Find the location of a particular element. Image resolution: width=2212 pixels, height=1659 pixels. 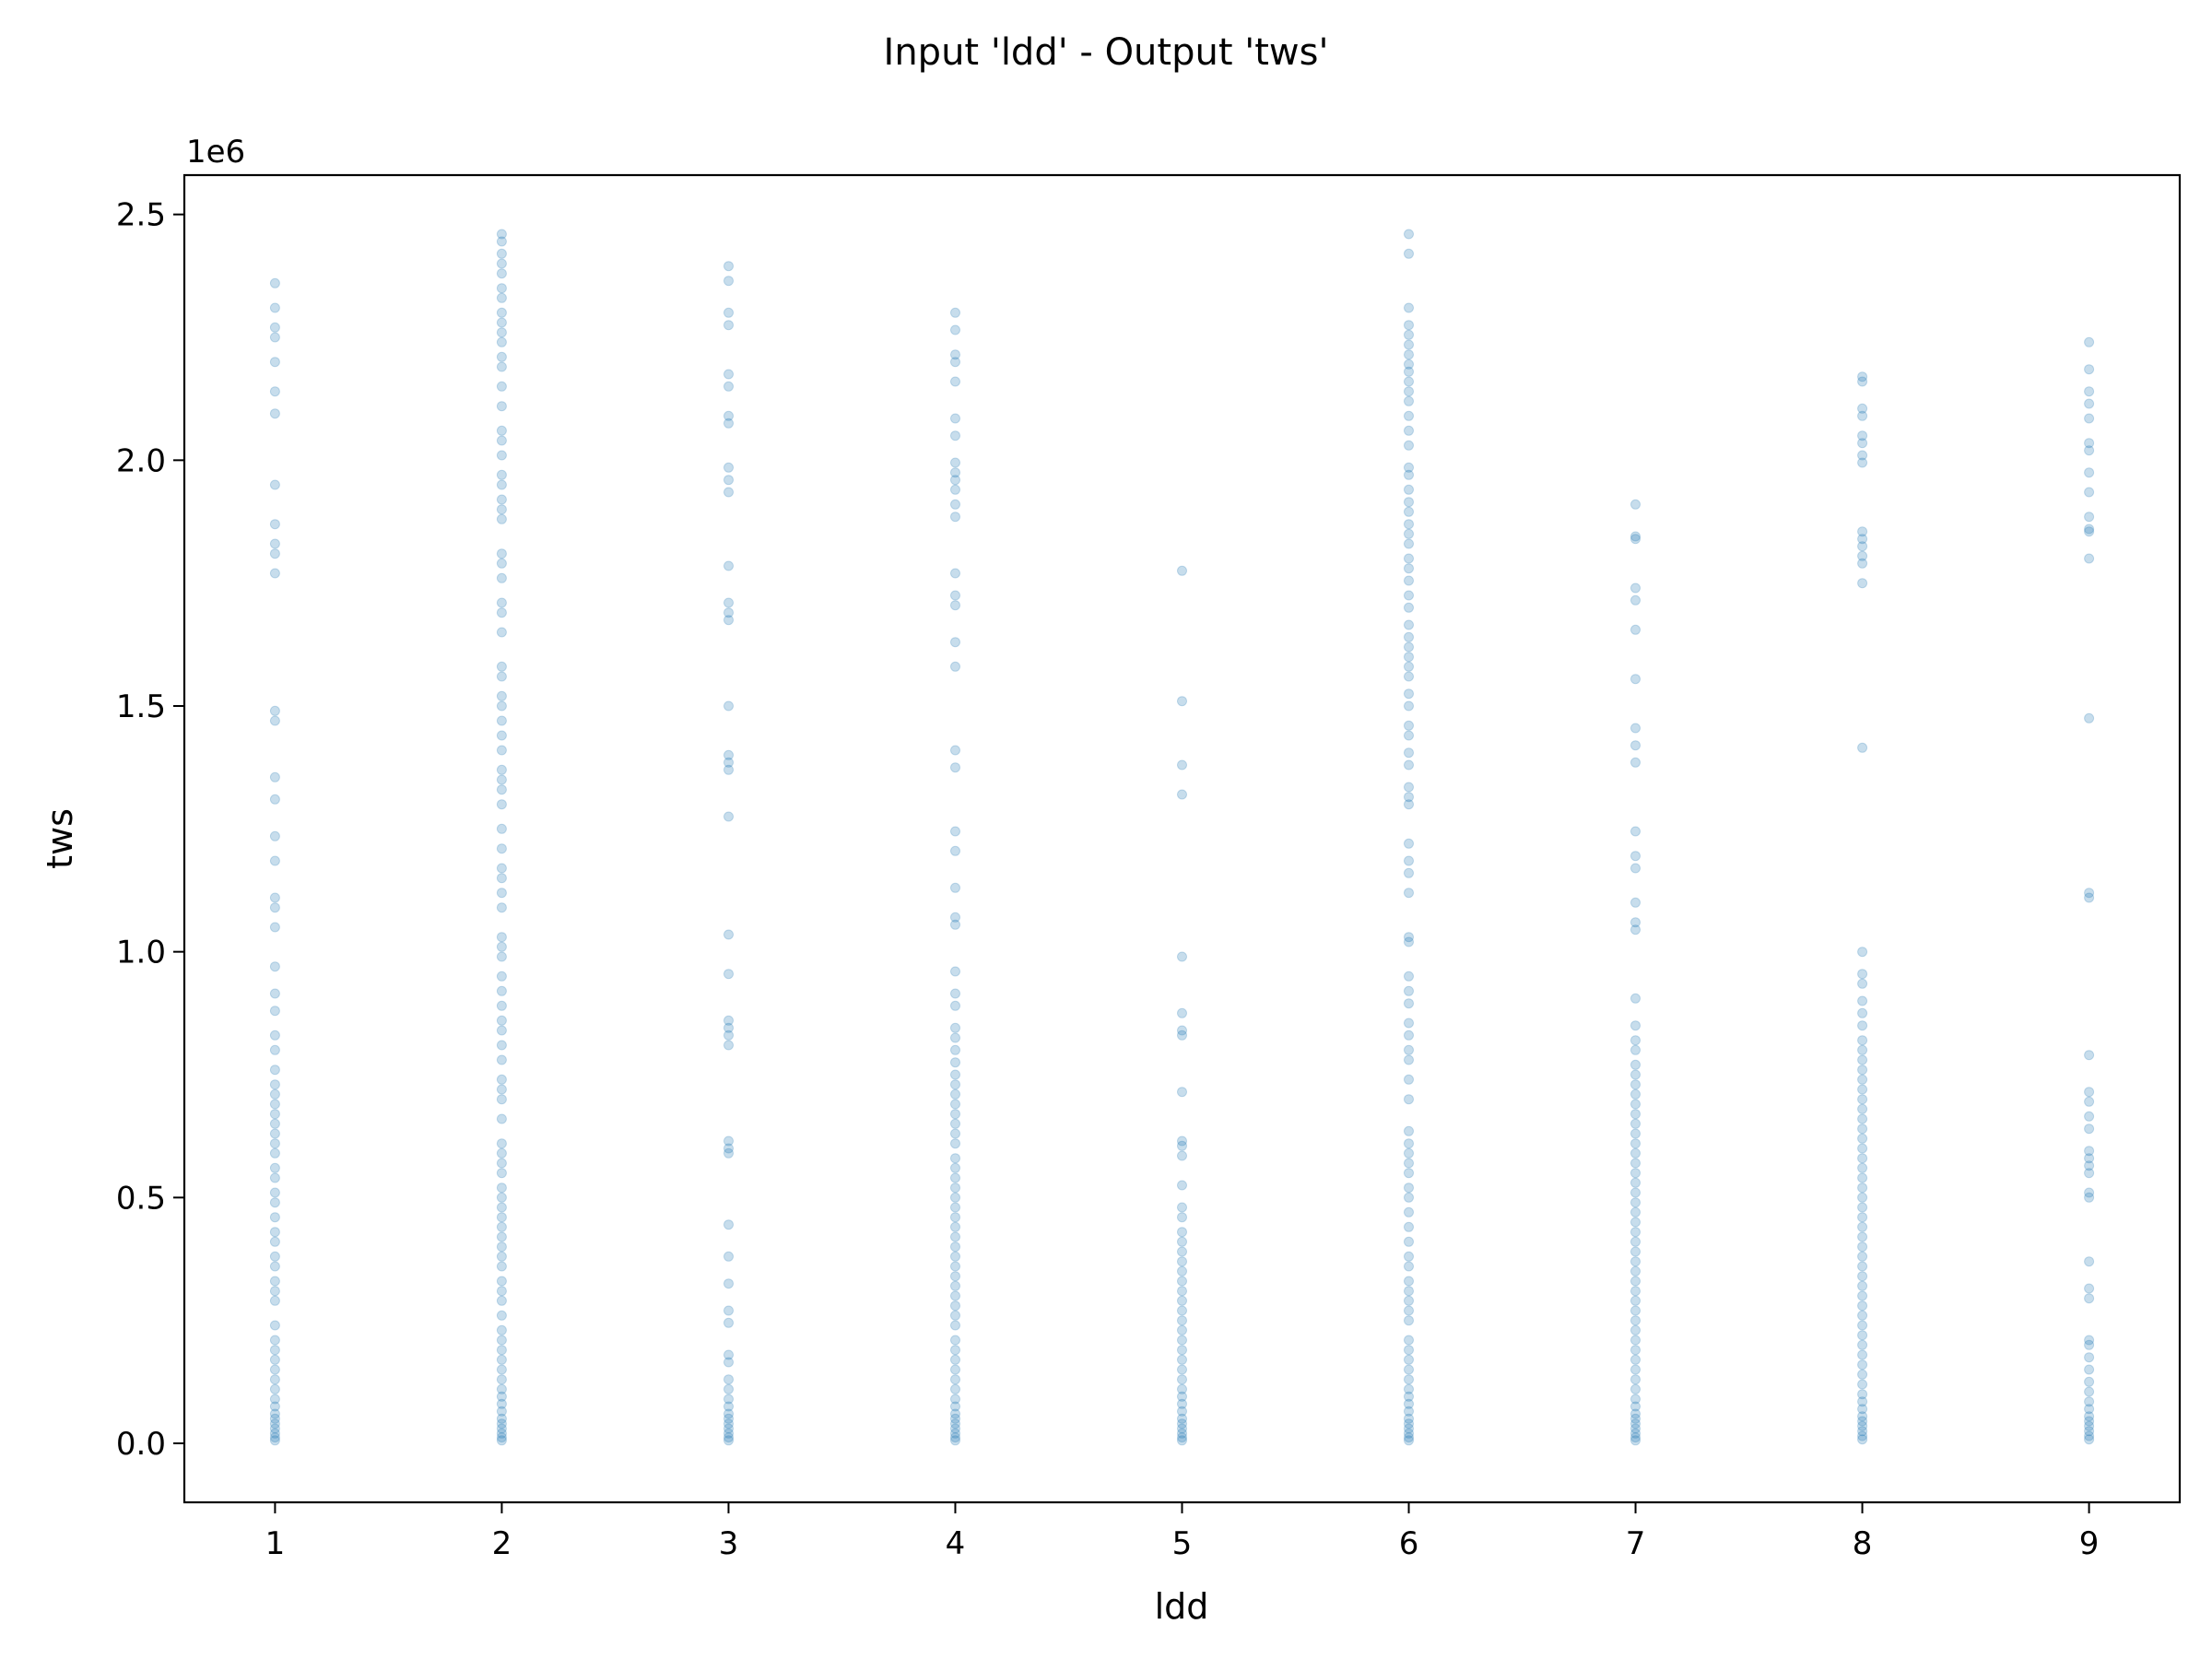

chart-title: Input 'ldd' - Output 'tws' is located at coordinates (1106, 52).